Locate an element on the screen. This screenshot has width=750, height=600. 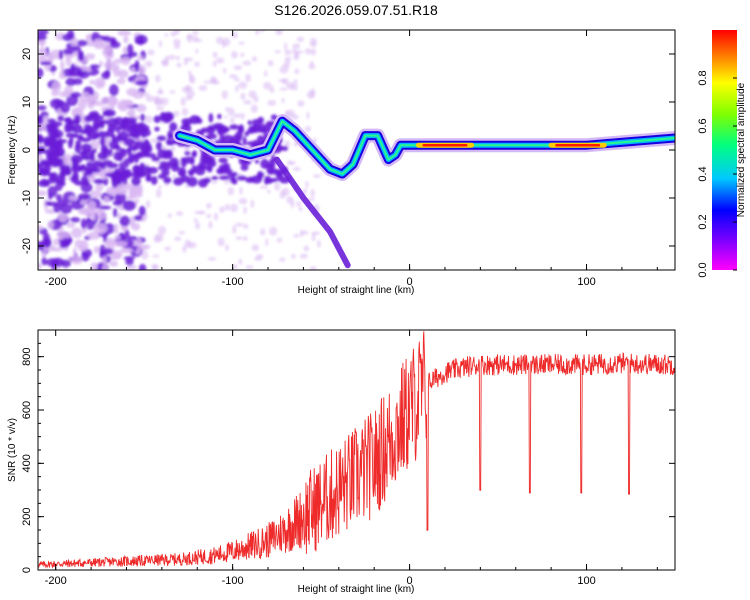
x-tick-label: -100 is located at coordinates (233, 581).